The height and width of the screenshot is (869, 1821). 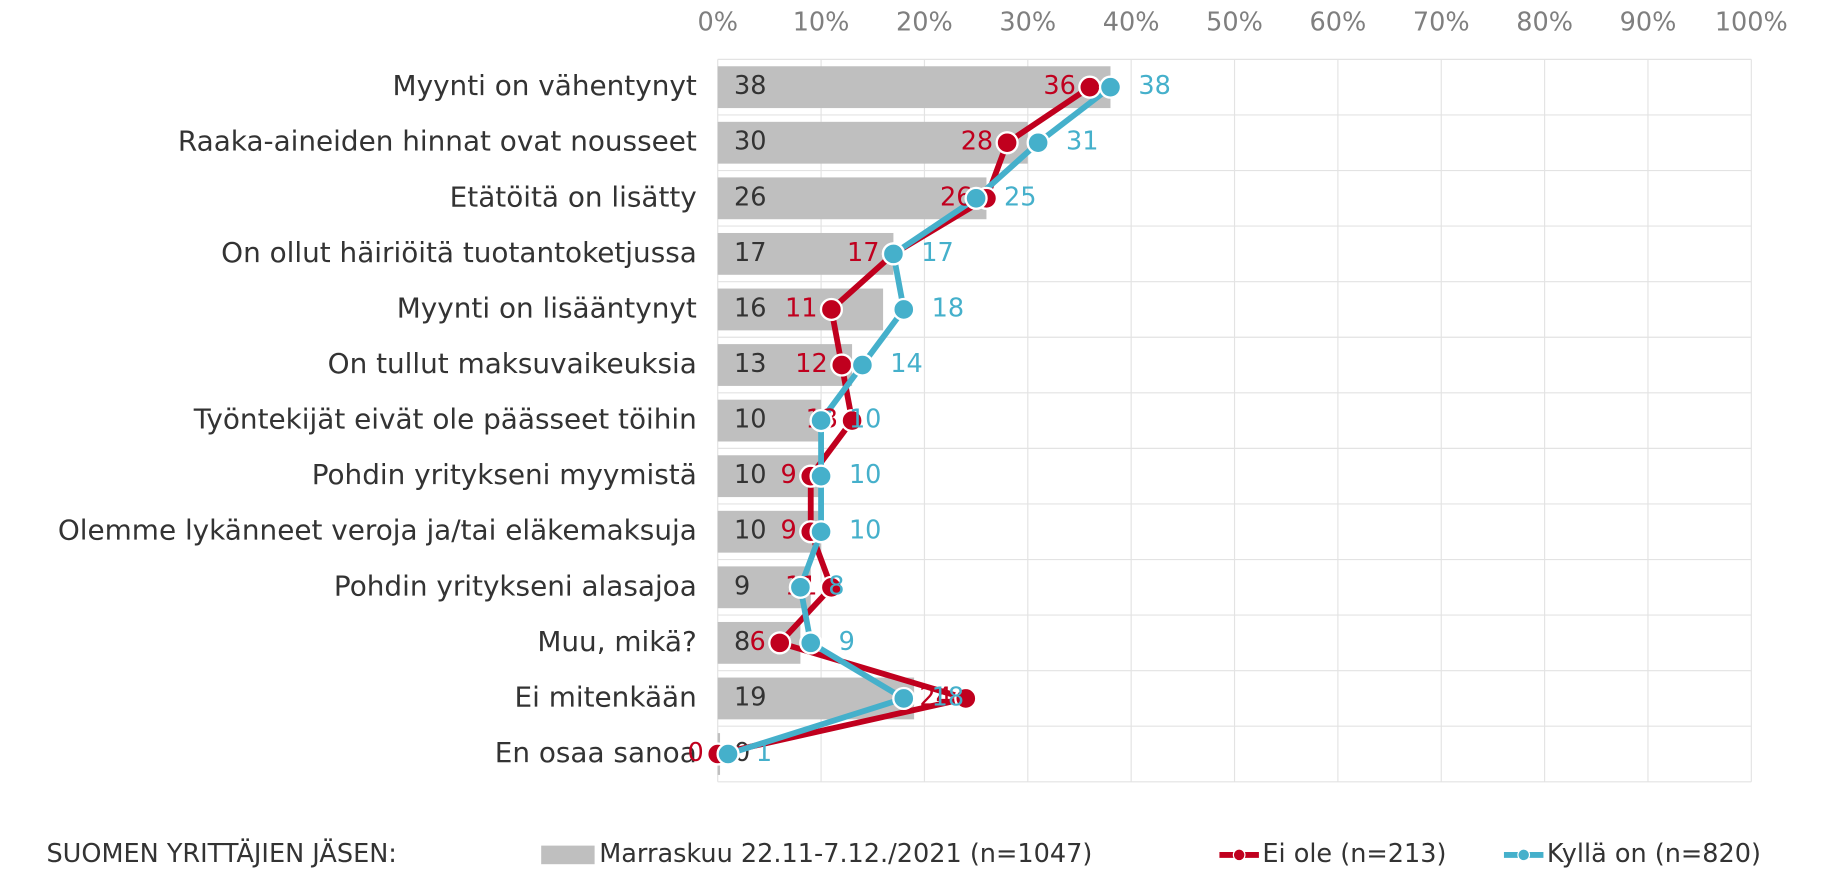 What do you see at coordinates (616, 641) in the screenshot?
I see `category-label: Muu, mikä?` at bounding box center [616, 641].